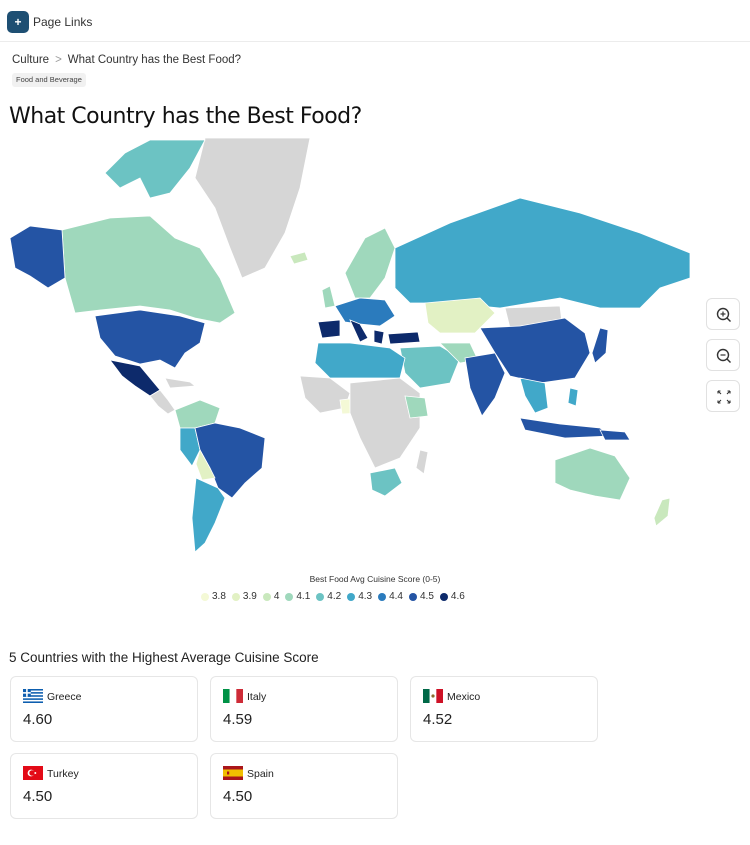 The width and height of the screenshot is (750, 845). What do you see at coordinates (565, 428) in the screenshot?
I see `map-region-indonesia` at bounding box center [565, 428].